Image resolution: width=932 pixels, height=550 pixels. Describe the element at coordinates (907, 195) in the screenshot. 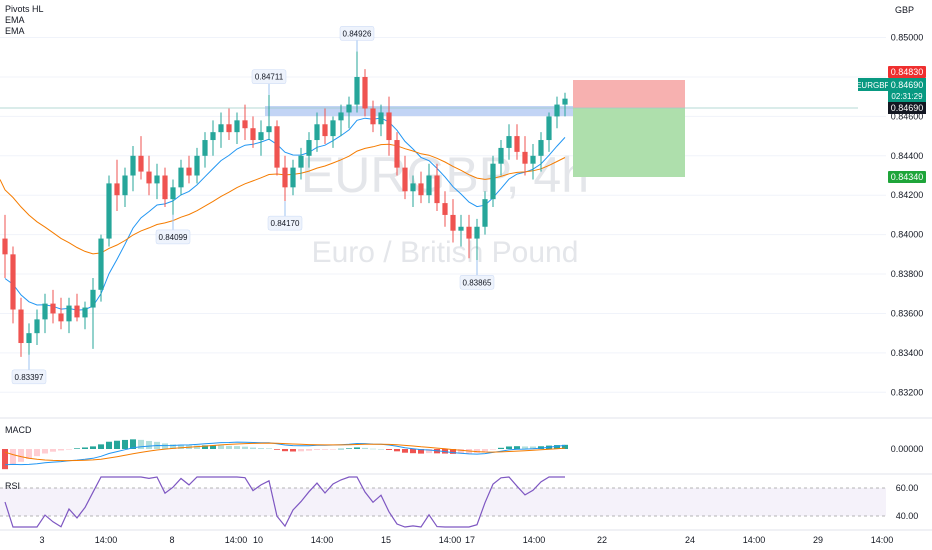

I see `price-tick: 0.84200` at that location.